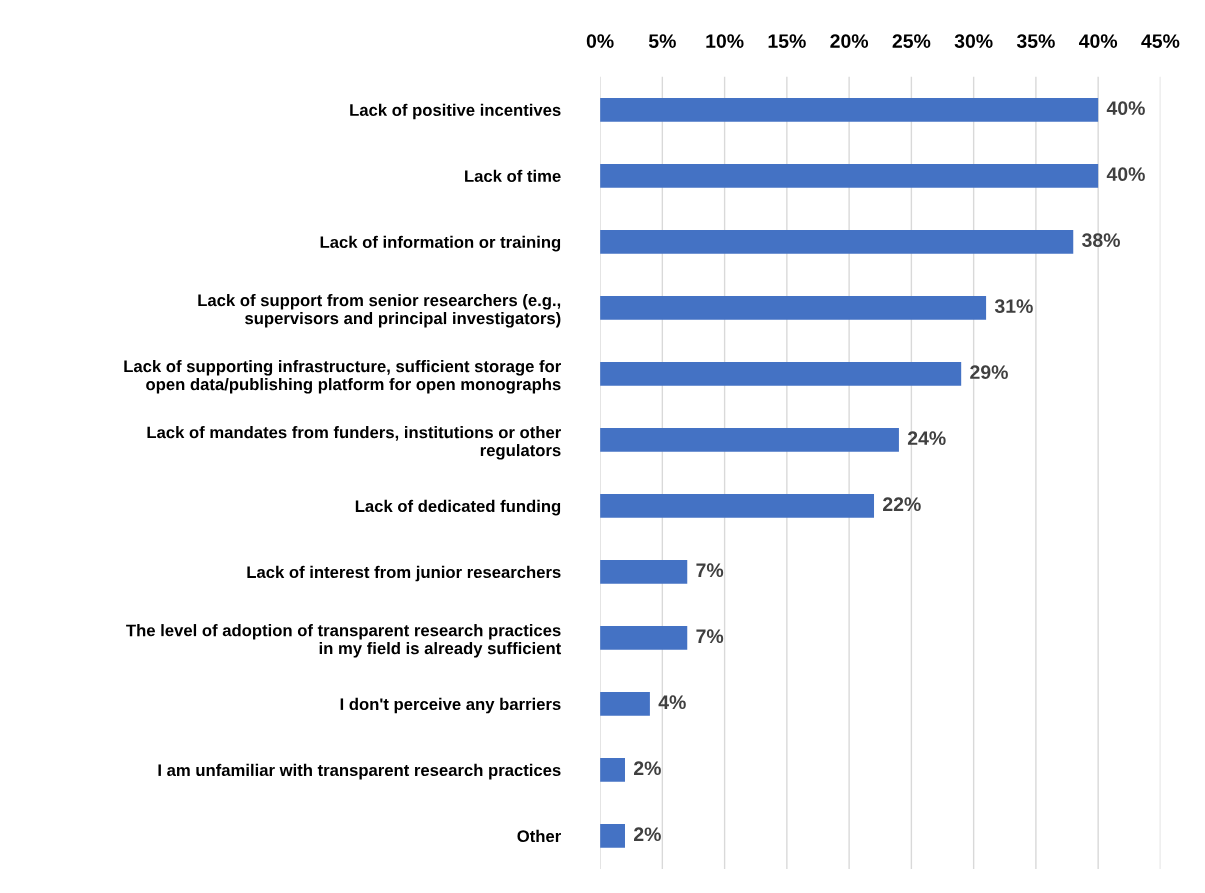  What do you see at coordinates (926, 438) in the screenshot?
I see `data-label: 24%` at bounding box center [926, 438].